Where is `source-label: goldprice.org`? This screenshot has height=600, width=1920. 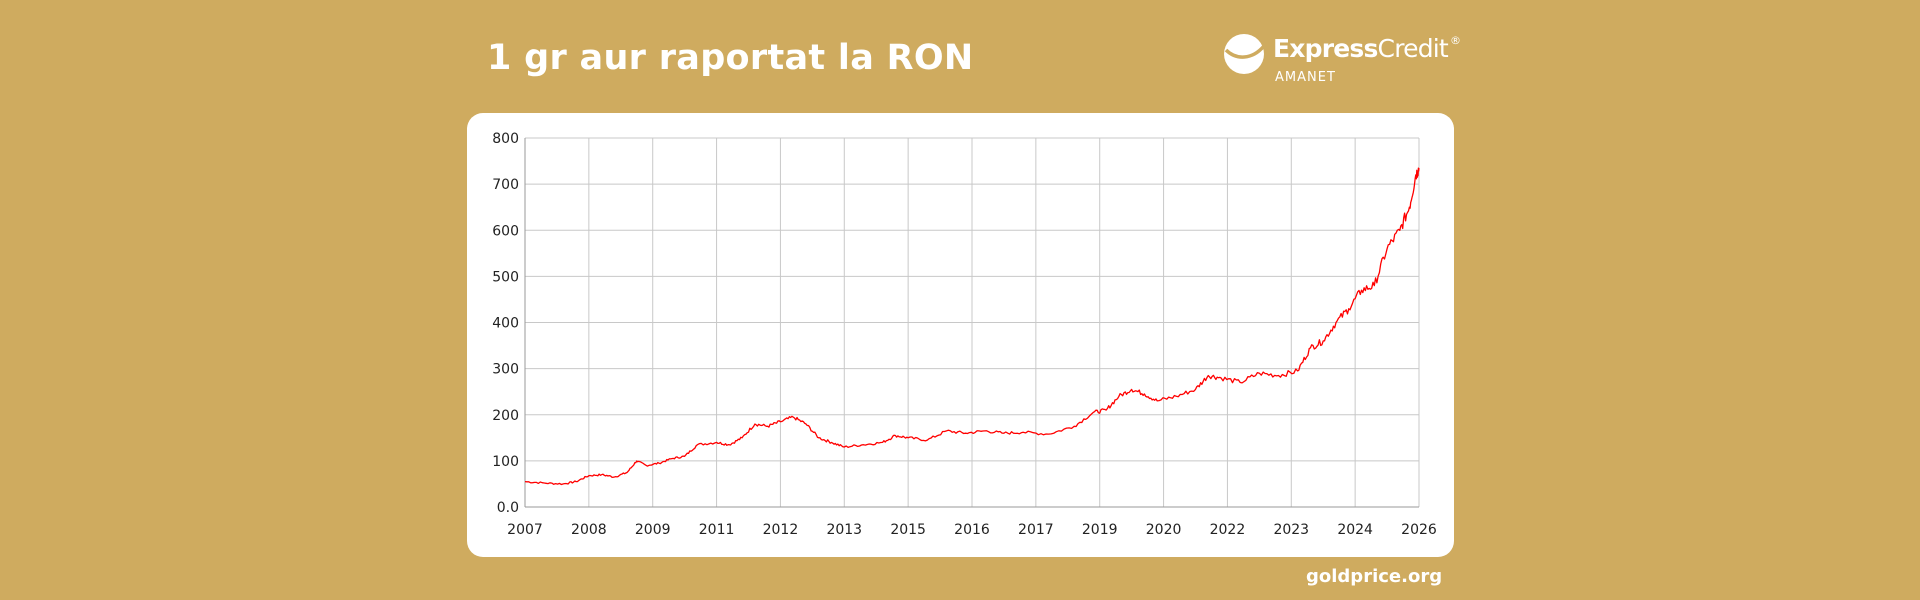
source-label: goldprice.org is located at coordinates (1374, 576).